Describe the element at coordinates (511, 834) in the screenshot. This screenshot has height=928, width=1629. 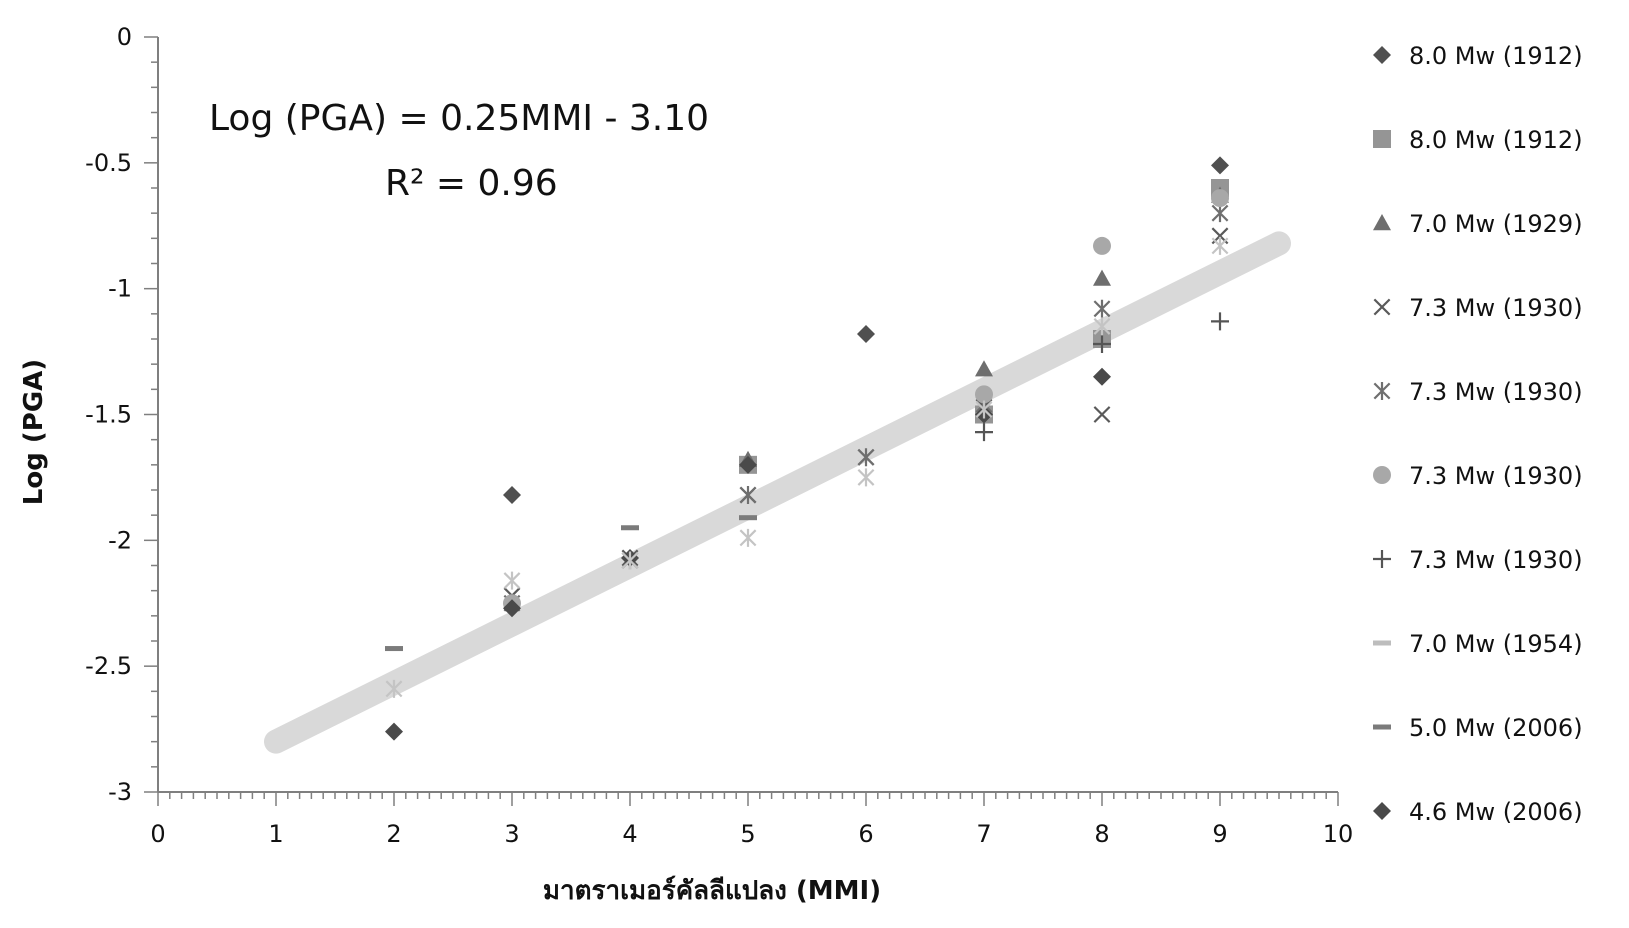
I see `x-tick-label: 3` at that location.